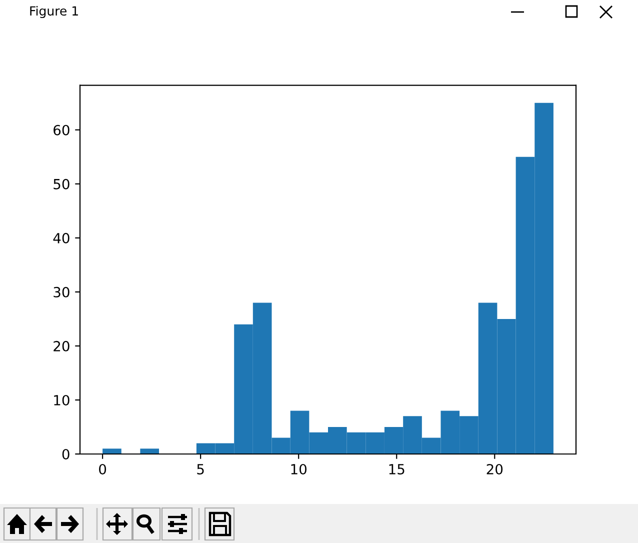  What do you see at coordinates (62, 130) in the screenshot?
I see `y-tick-label: 60` at bounding box center [62, 130].